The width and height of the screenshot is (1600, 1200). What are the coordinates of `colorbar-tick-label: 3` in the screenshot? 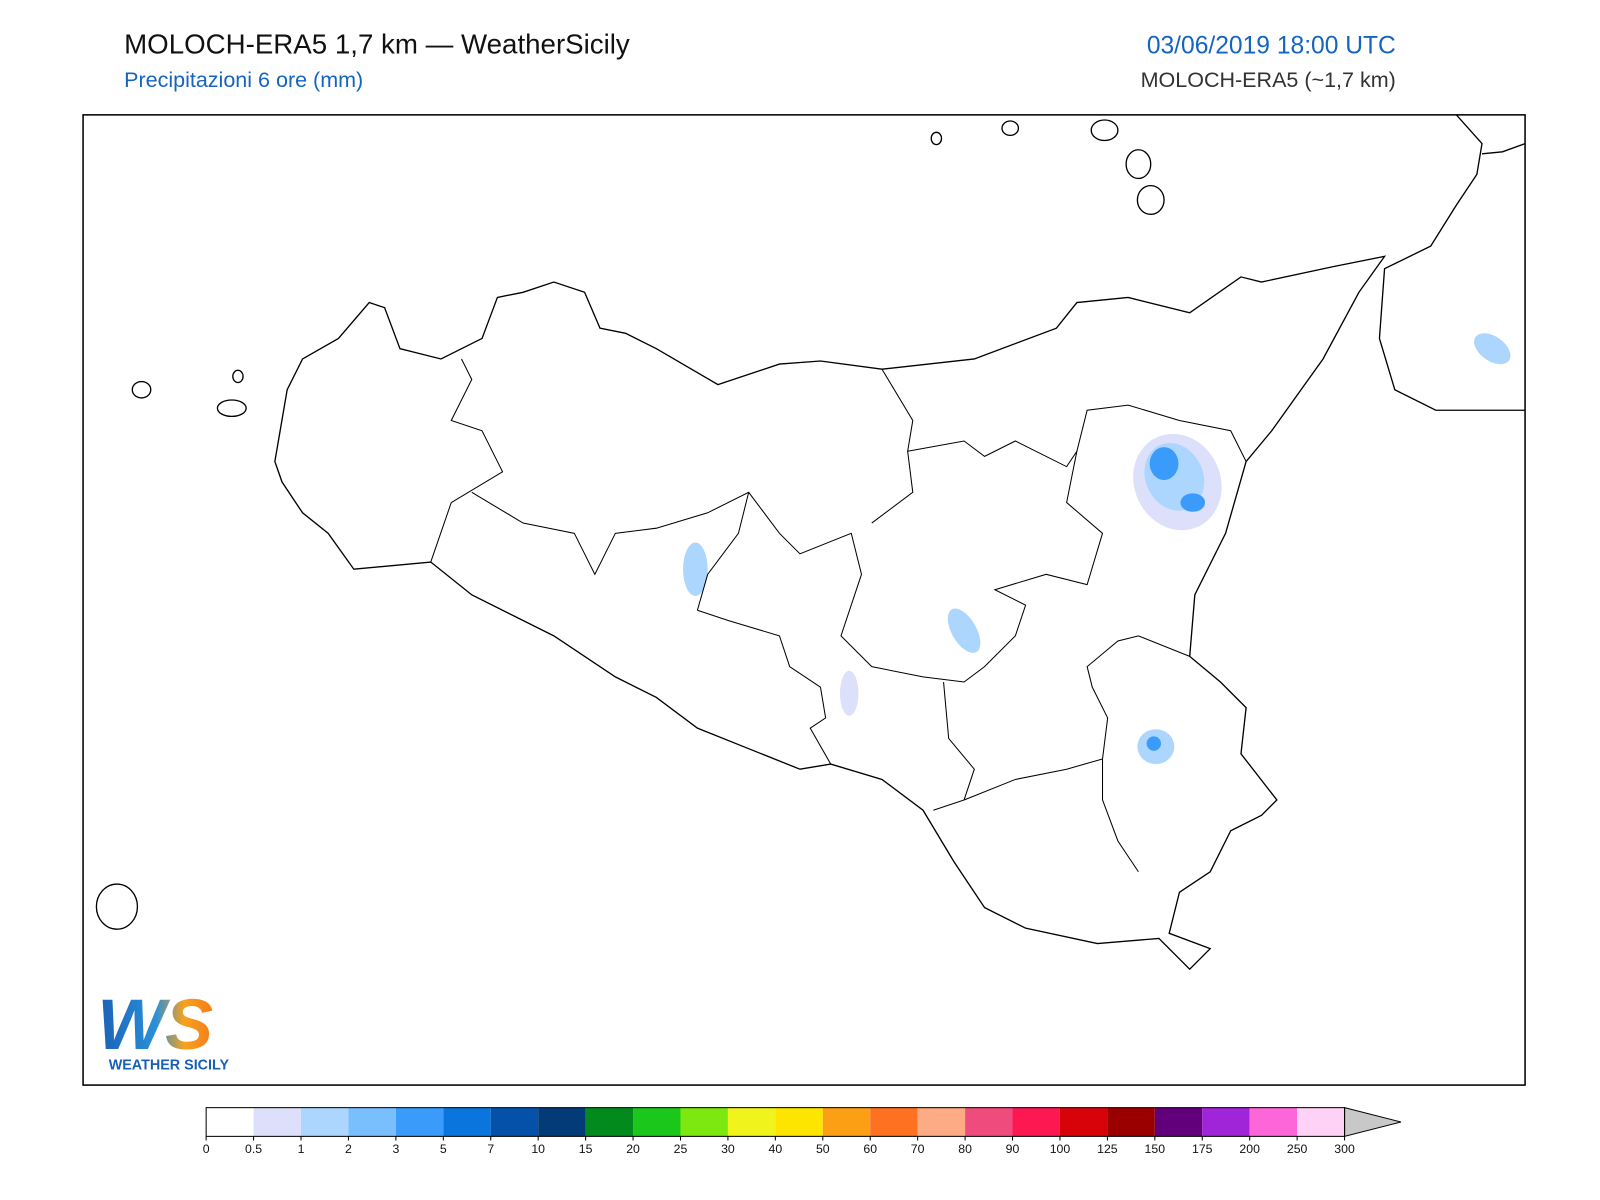 It's located at (395, 1149).